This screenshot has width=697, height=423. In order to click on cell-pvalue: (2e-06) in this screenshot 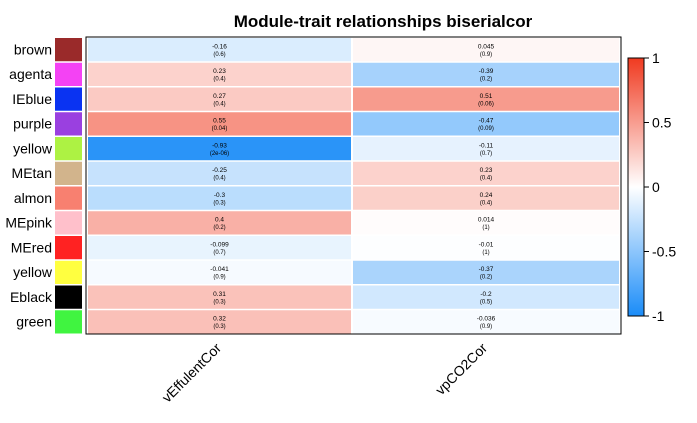, I will do `click(219, 154)`.